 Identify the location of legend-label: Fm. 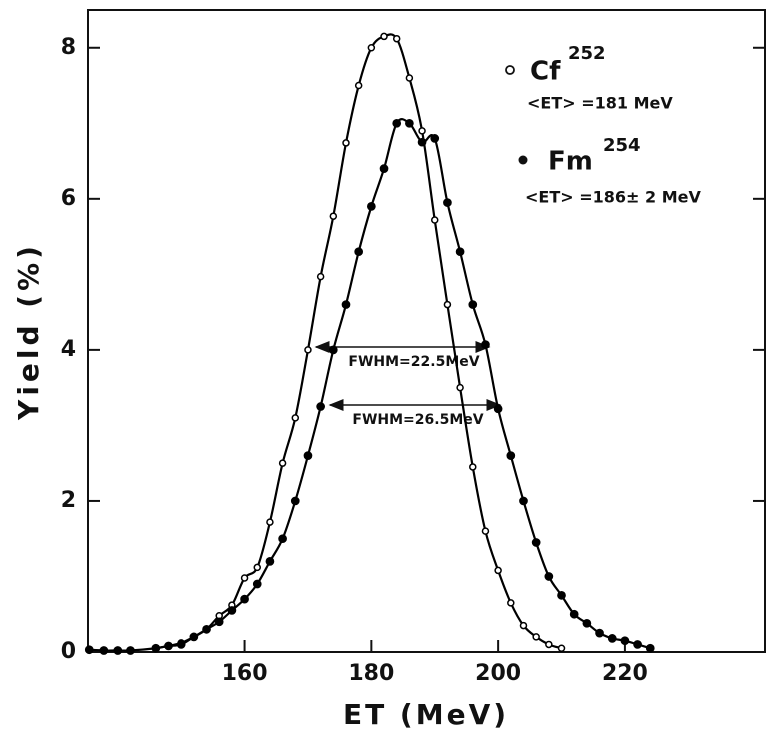
(570, 162).